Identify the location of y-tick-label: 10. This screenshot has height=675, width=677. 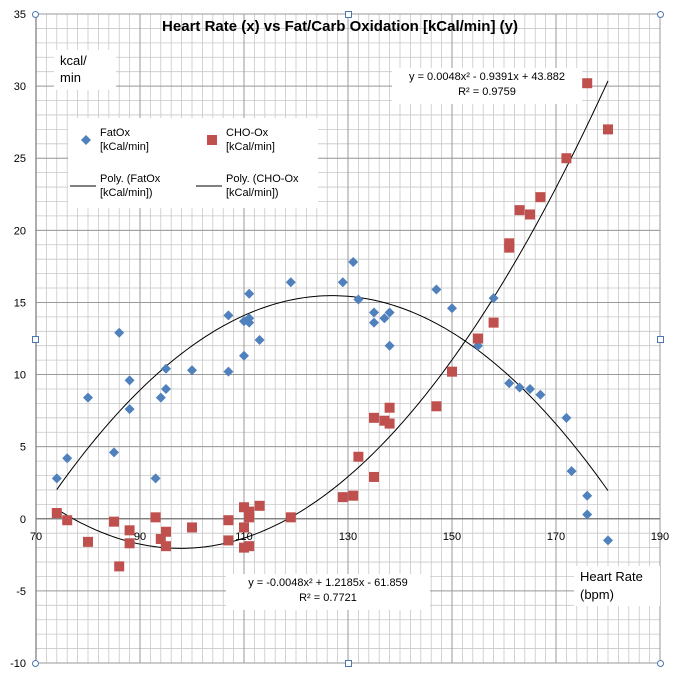
(20, 376).